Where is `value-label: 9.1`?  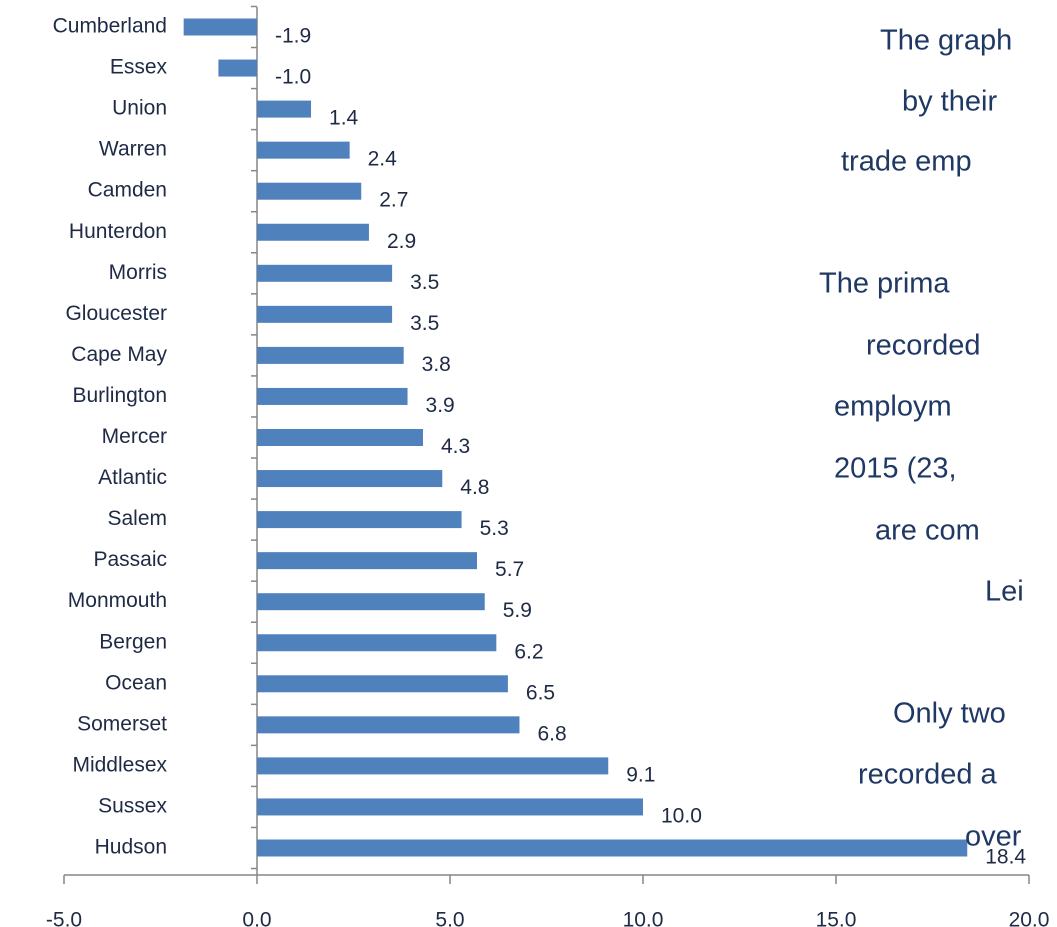
value-label: 9.1 is located at coordinates (640, 774).